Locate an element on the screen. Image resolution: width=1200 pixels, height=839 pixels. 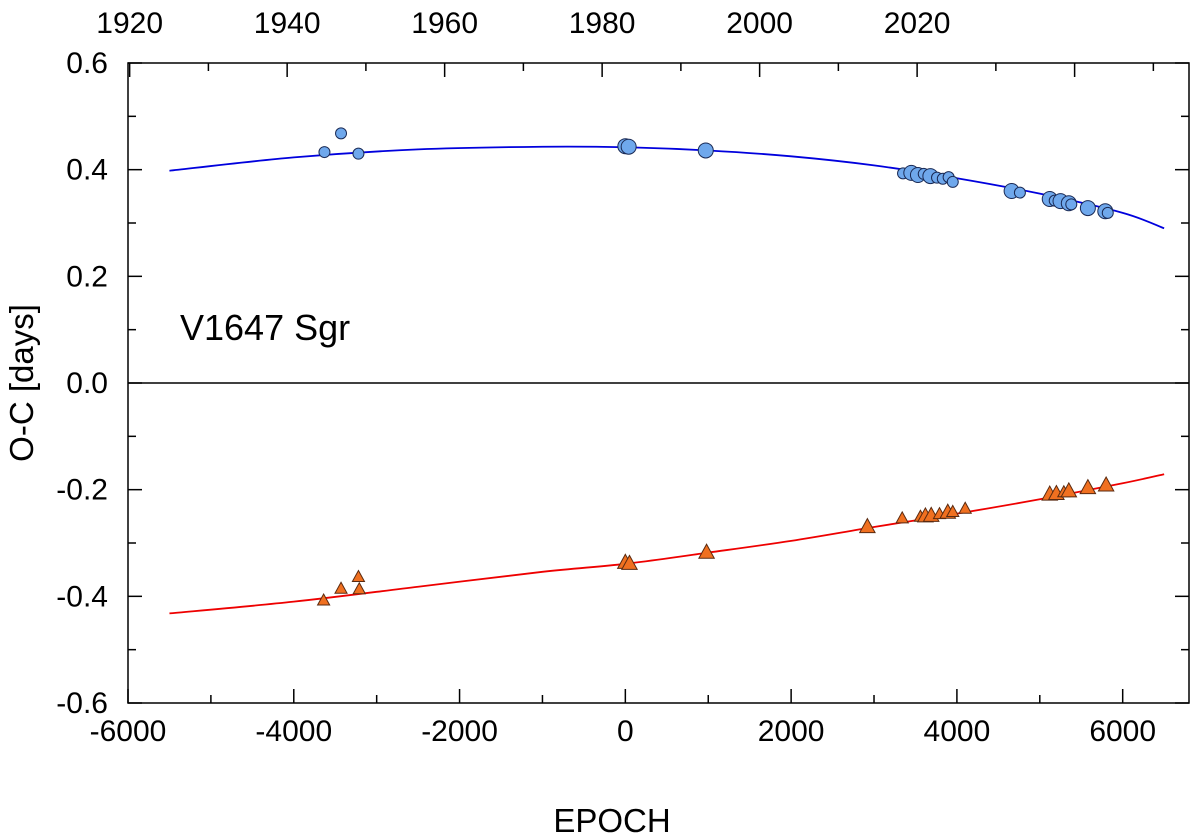
y-tick-label: 0.0 is located at coordinates (87, 383).